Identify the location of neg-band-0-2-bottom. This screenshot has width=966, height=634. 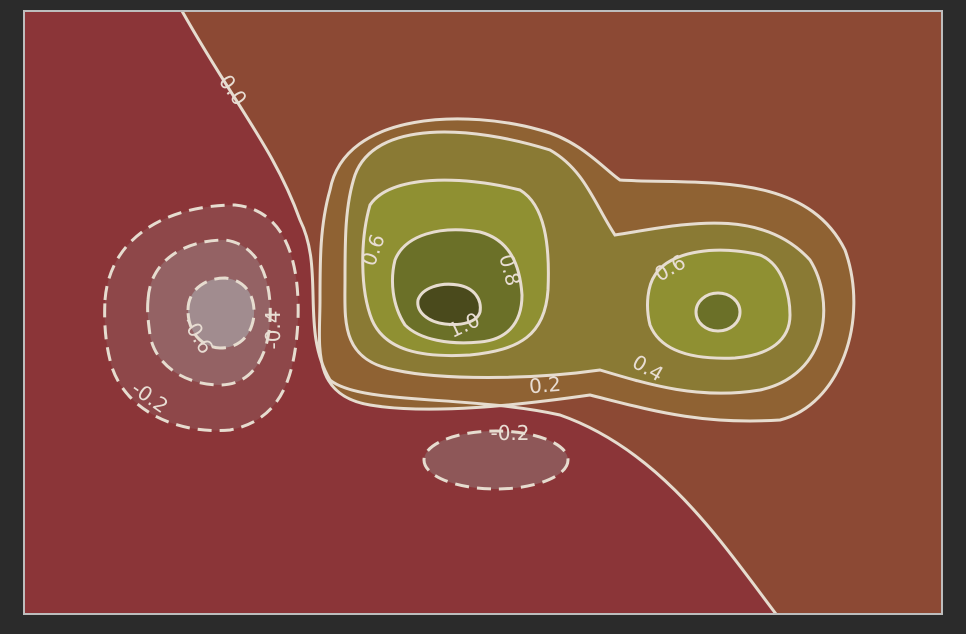
(496, 460).